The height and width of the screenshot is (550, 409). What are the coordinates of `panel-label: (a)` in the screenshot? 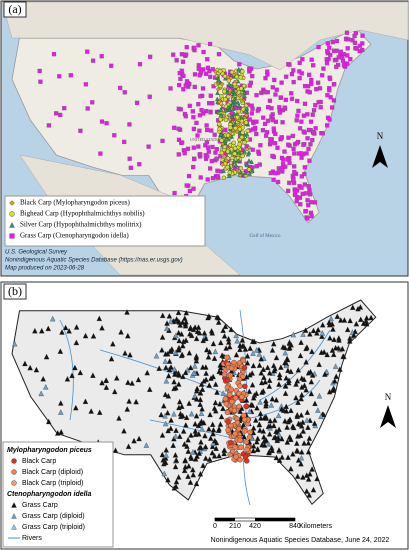 It's located at (14, 9).